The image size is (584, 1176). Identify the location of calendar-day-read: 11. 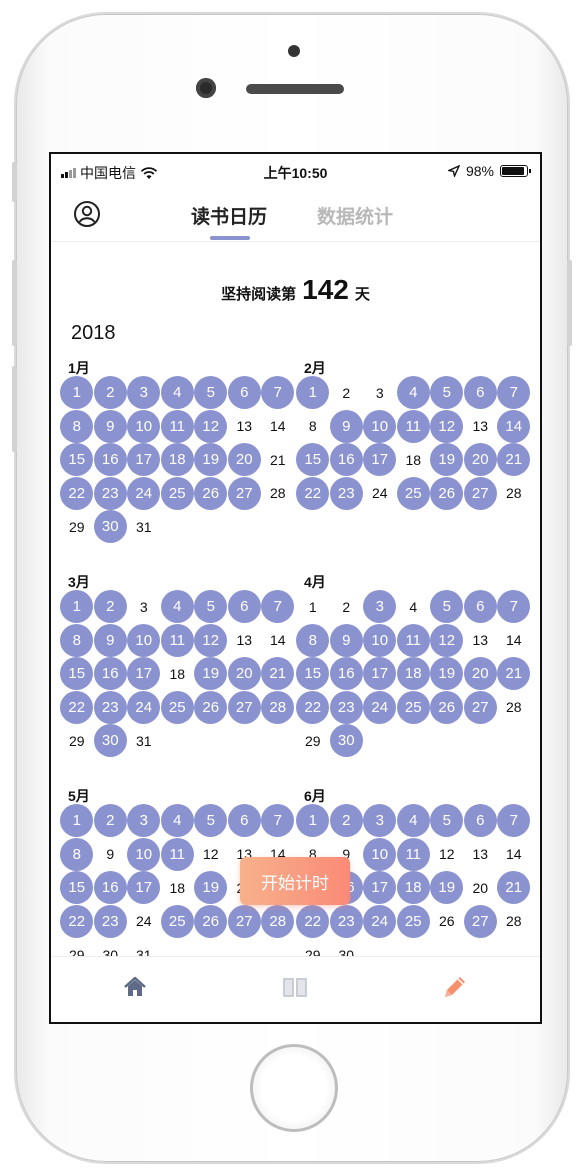
(177, 854).